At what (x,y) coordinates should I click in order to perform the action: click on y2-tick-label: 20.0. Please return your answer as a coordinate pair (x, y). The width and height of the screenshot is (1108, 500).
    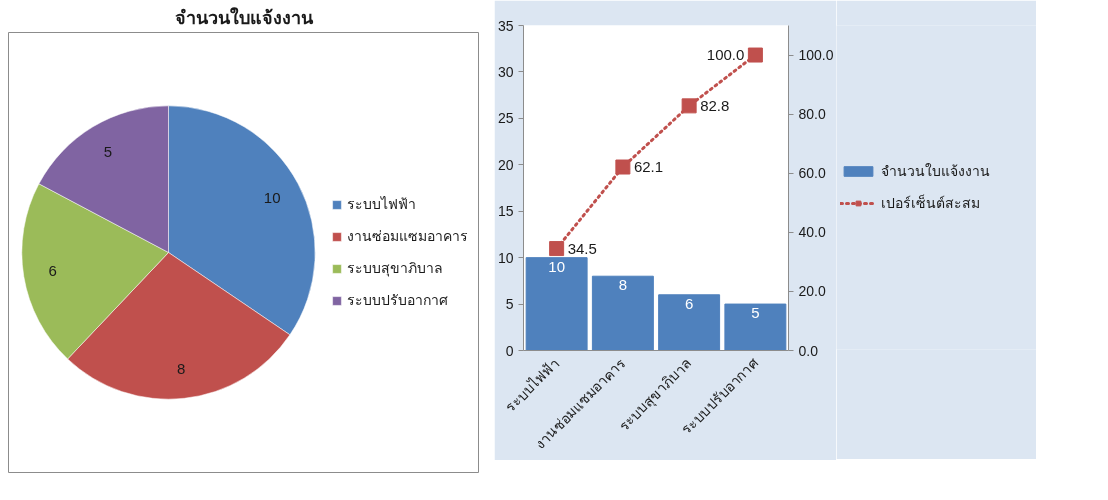
    Looking at the image, I should click on (812, 291).